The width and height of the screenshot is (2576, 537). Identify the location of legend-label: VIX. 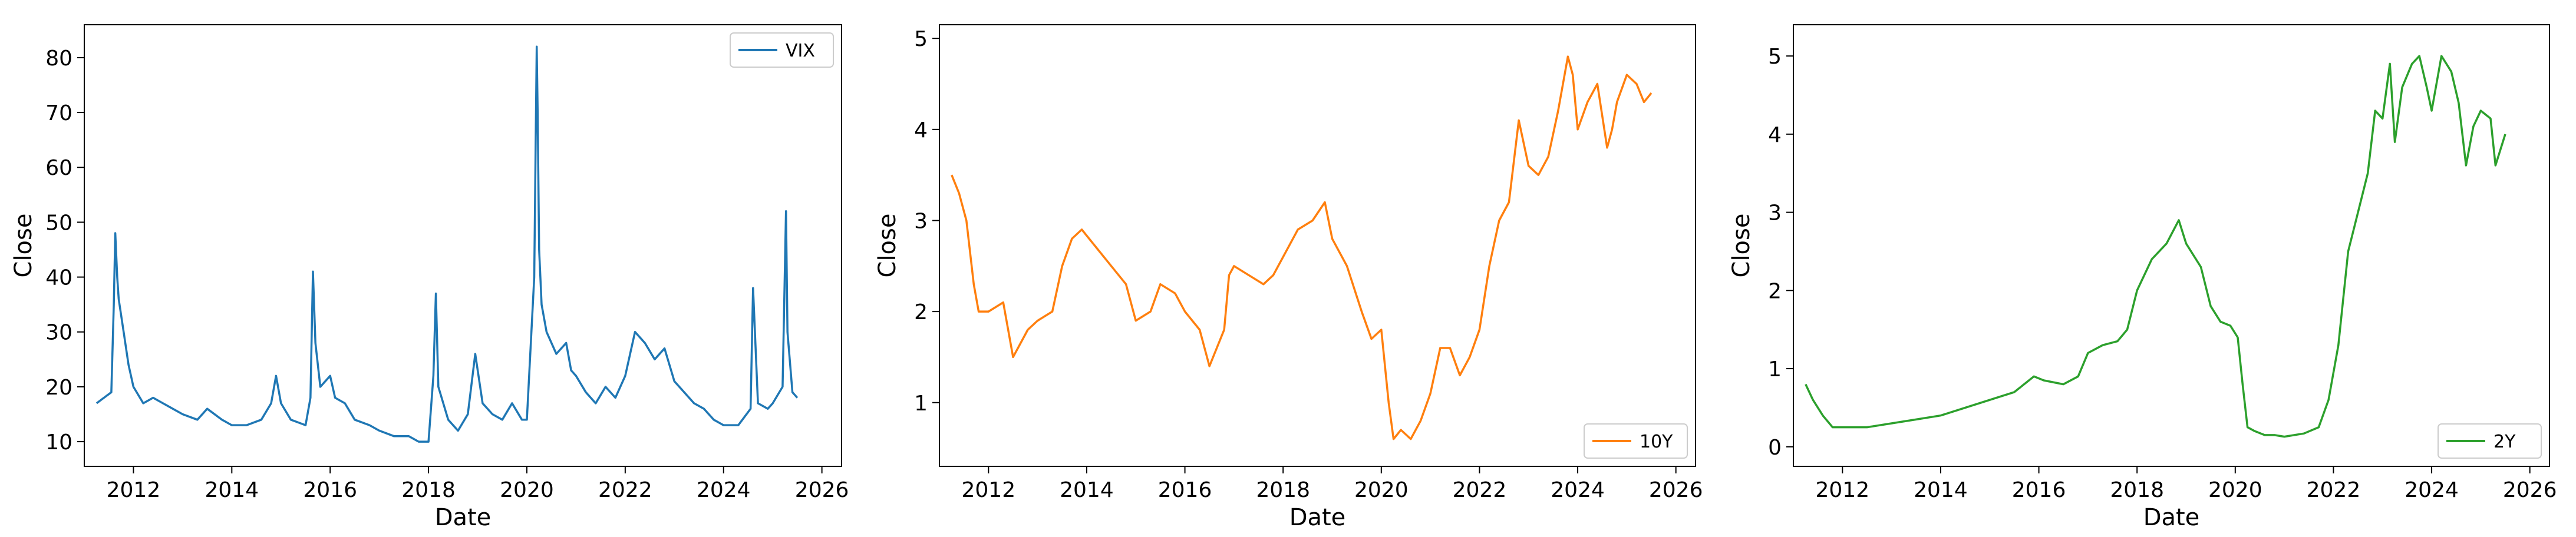
(801, 51).